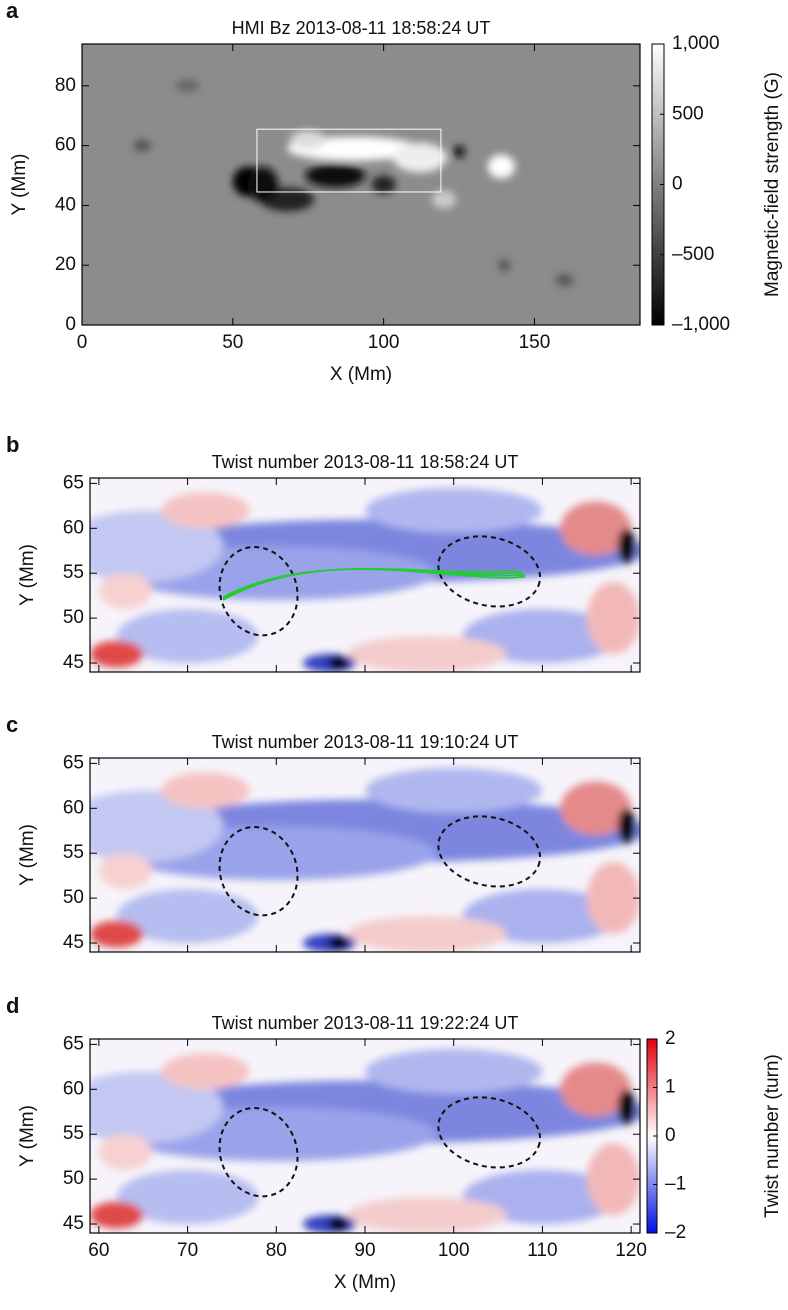 This screenshot has height=1310, width=788. Describe the element at coordinates (542, 1250) in the screenshot. I see `x-tick-label: 110` at that location.